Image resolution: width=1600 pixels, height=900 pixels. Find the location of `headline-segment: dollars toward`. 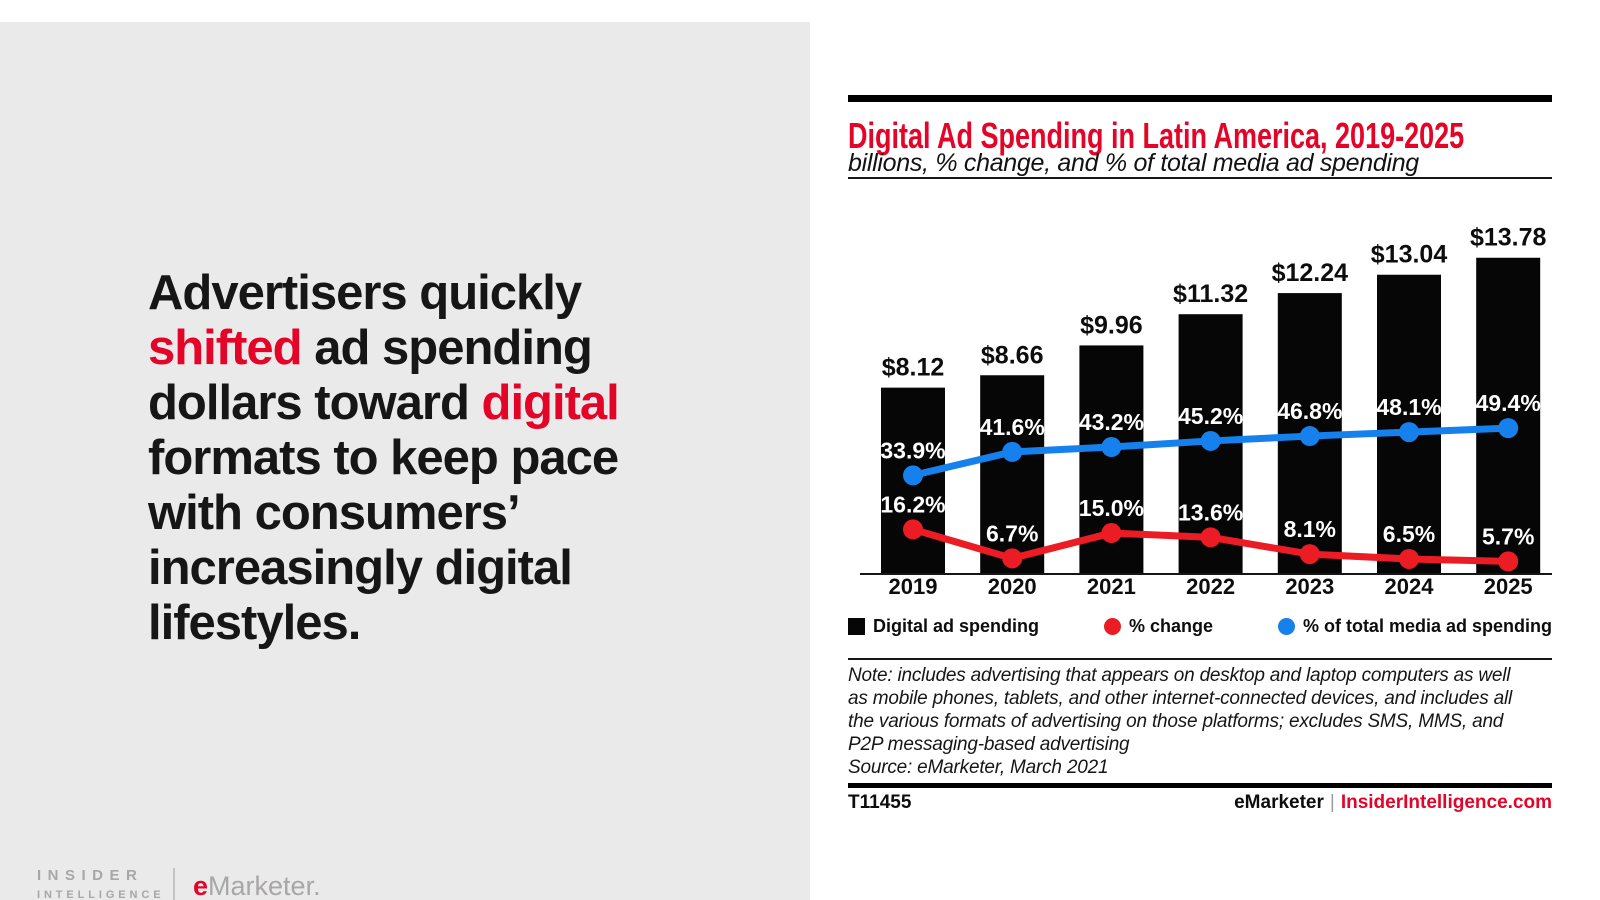

headline-segment: dollars toward is located at coordinates (315, 403).